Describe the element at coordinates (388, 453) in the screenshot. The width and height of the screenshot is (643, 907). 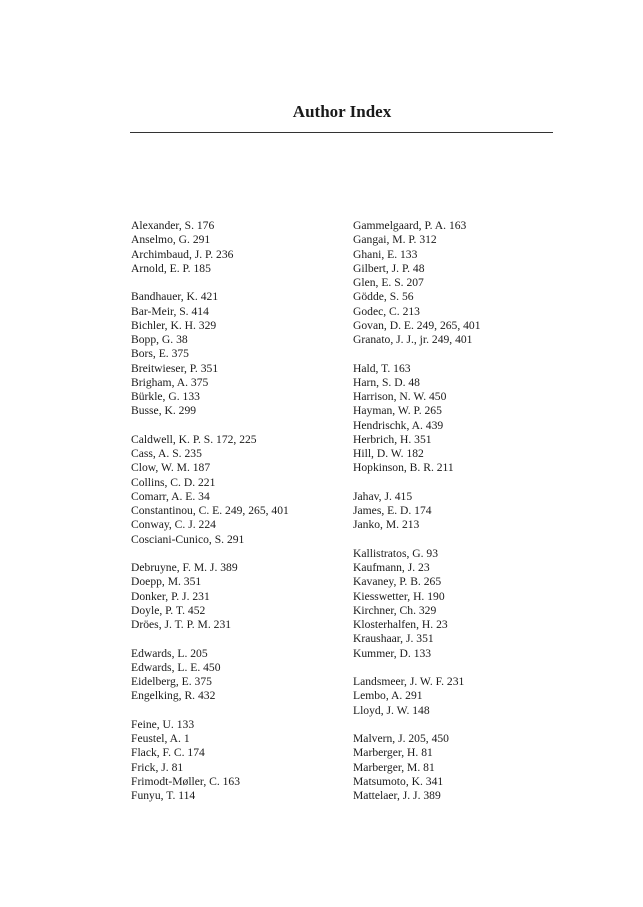
I see `index-entry: Hill, D. W. 182` at that location.